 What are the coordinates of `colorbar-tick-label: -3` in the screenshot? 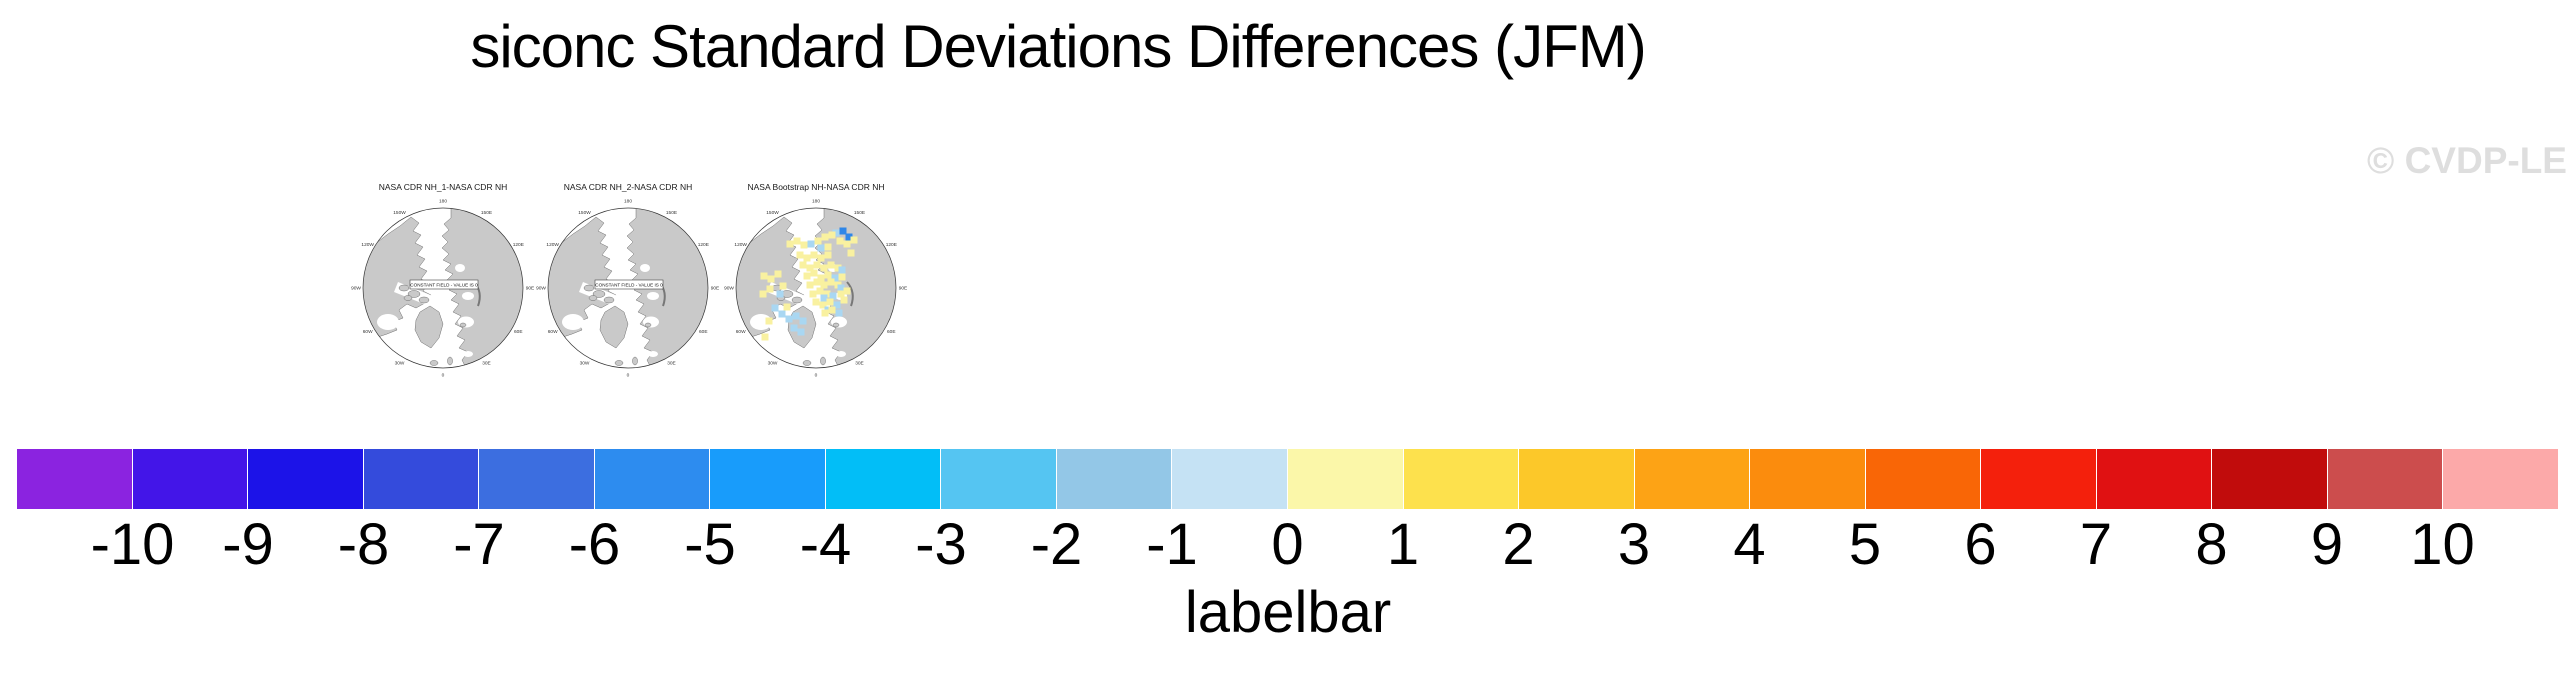 It's located at (941, 544).